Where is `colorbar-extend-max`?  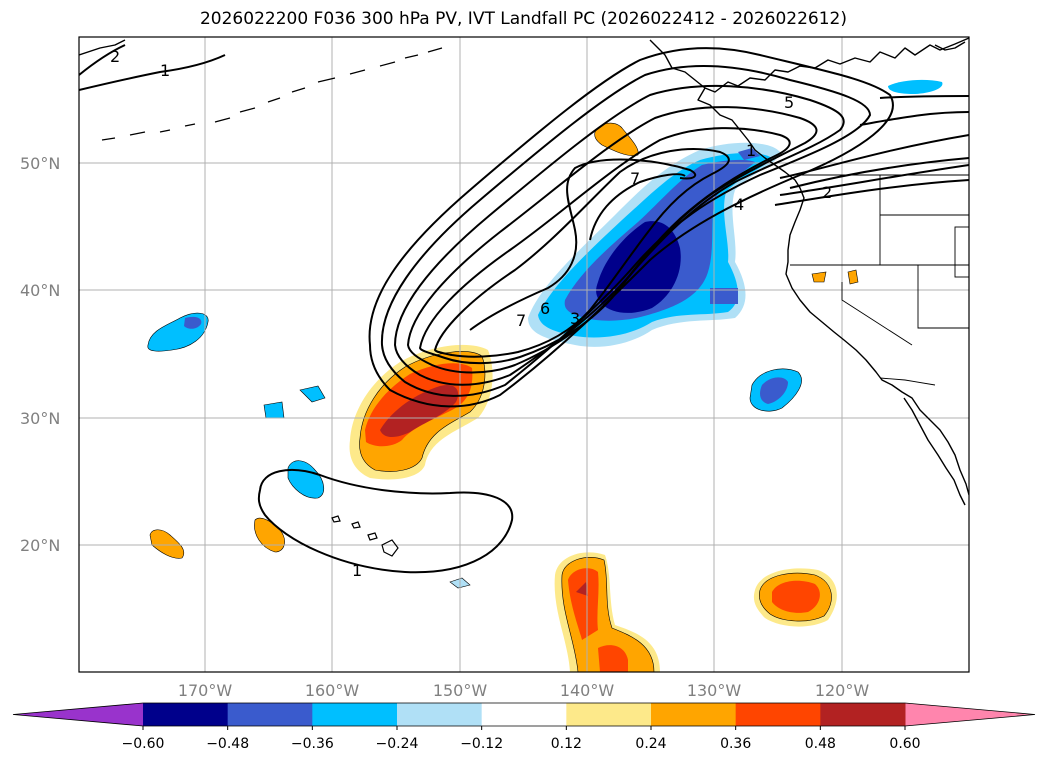 colorbar-extend-max is located at coordinates (970, 714).